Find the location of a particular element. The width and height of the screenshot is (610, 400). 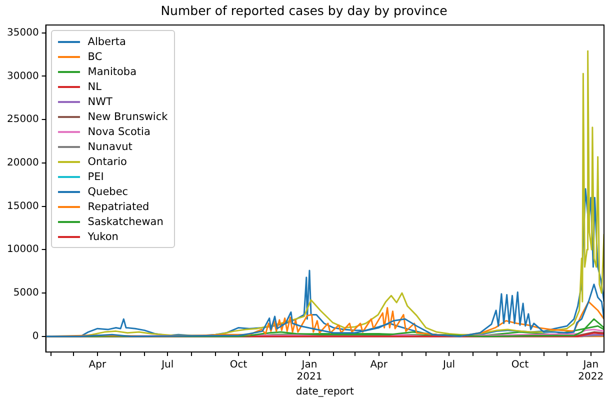

y-tick-label: 15000 is located at coordinates (23, 206).